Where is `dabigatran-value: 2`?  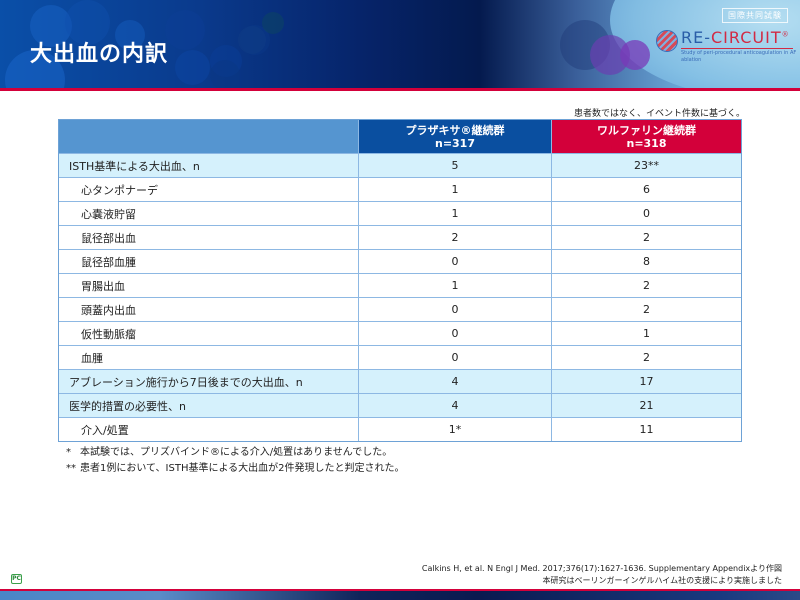
dabigatran-value: 2 is located at coordinates (455, 237).